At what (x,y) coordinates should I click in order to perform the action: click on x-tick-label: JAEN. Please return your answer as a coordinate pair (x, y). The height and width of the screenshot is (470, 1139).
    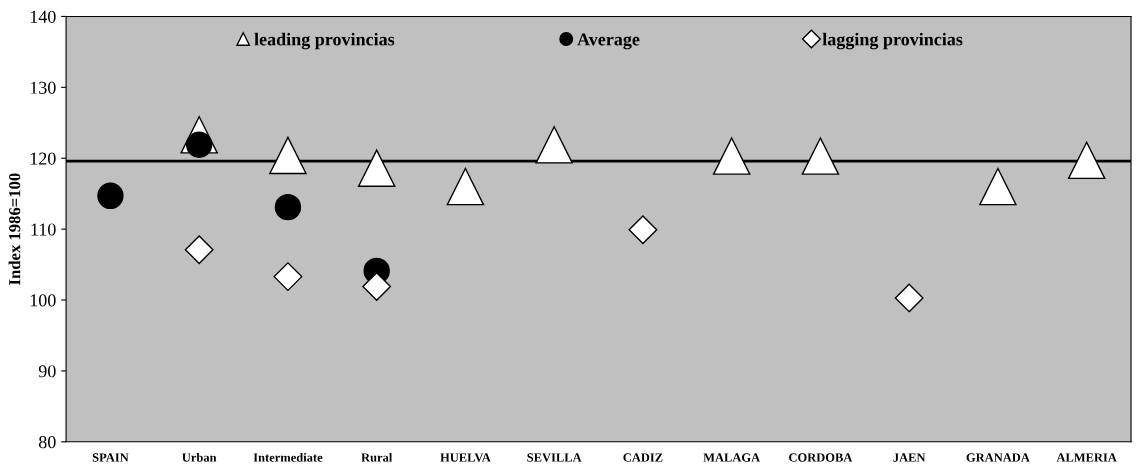
    Looking at the image, I should click on (909, 457).